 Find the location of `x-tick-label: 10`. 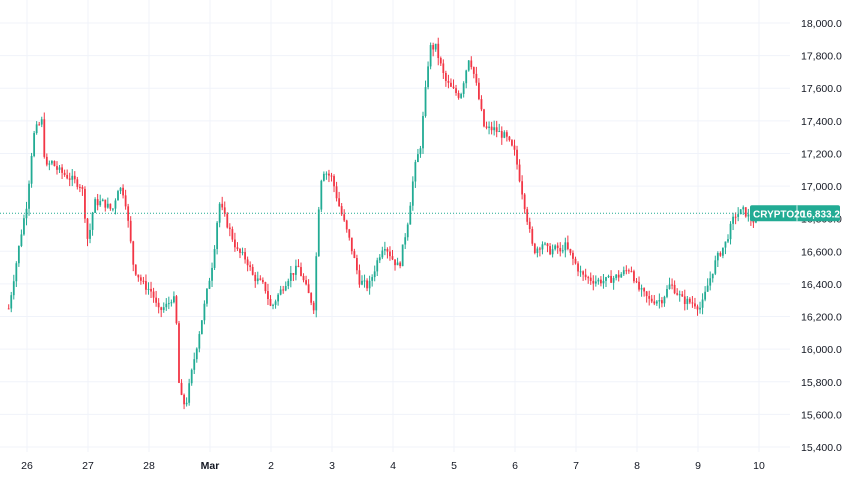

x-tick-label: 10 is located at coordinates (759, 466).